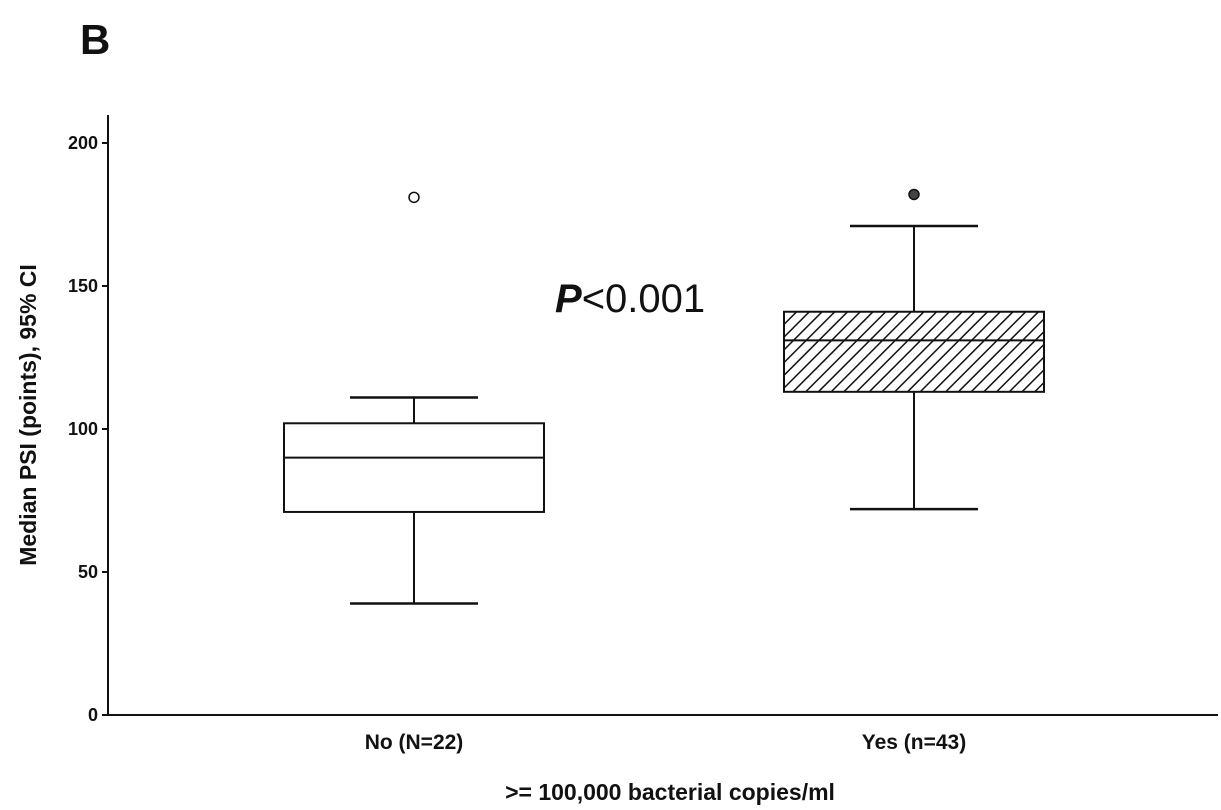  Describe the element at coordinates (914, 742) in the screenshot. I see `x-tick-label: Yes (n=43)` at that location.